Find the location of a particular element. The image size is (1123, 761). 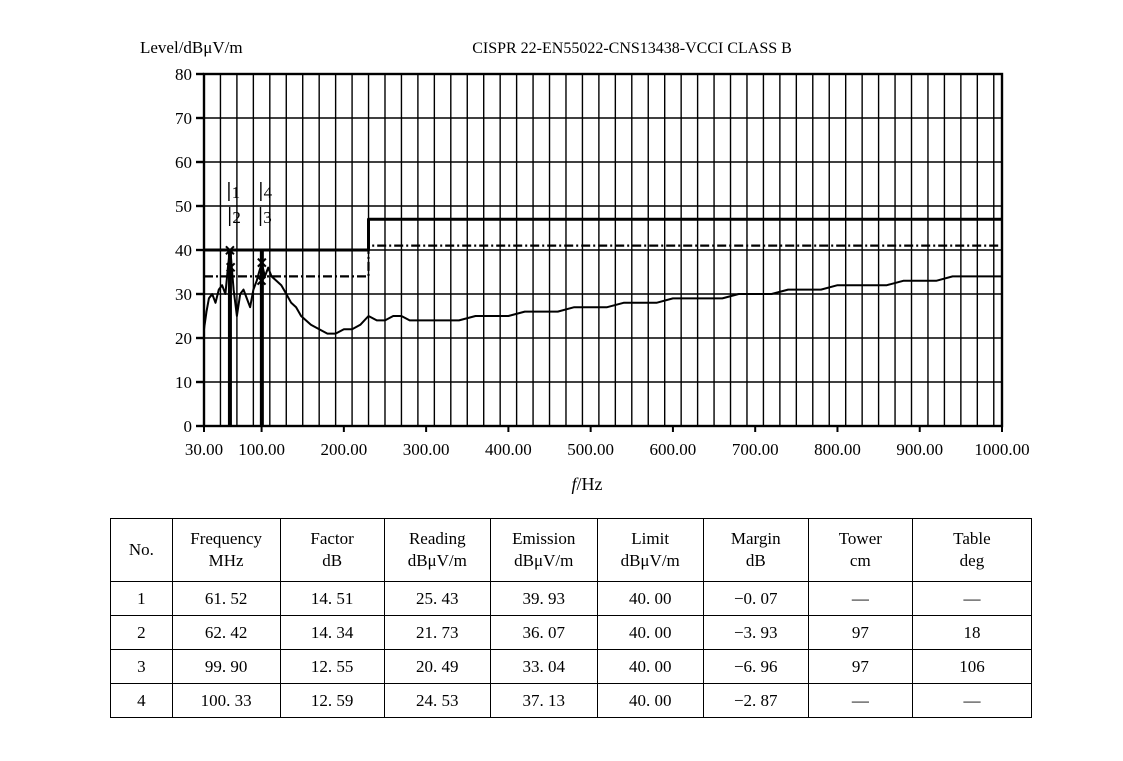

column-header-text: Table is located at coordinates (972, 538).